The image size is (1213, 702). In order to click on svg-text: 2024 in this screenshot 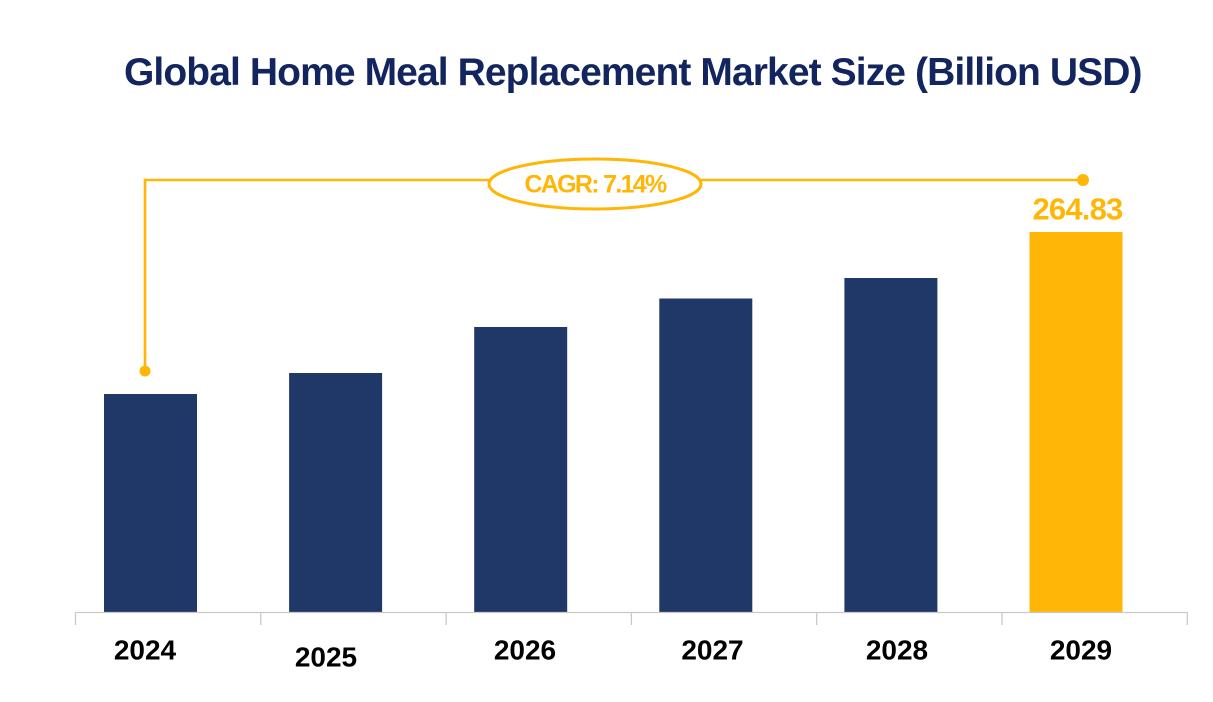, I will do `click(145, 650)`.